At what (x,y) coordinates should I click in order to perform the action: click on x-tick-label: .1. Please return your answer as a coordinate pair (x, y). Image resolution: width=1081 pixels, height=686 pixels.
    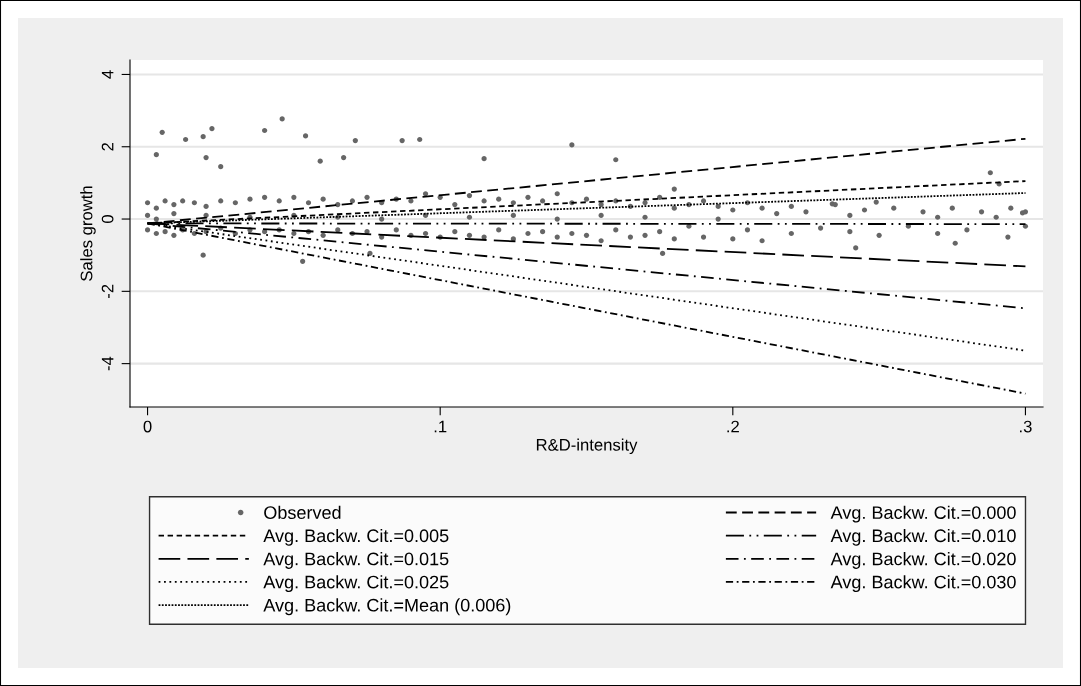
    Looking at the image, I should click on (440, 426).